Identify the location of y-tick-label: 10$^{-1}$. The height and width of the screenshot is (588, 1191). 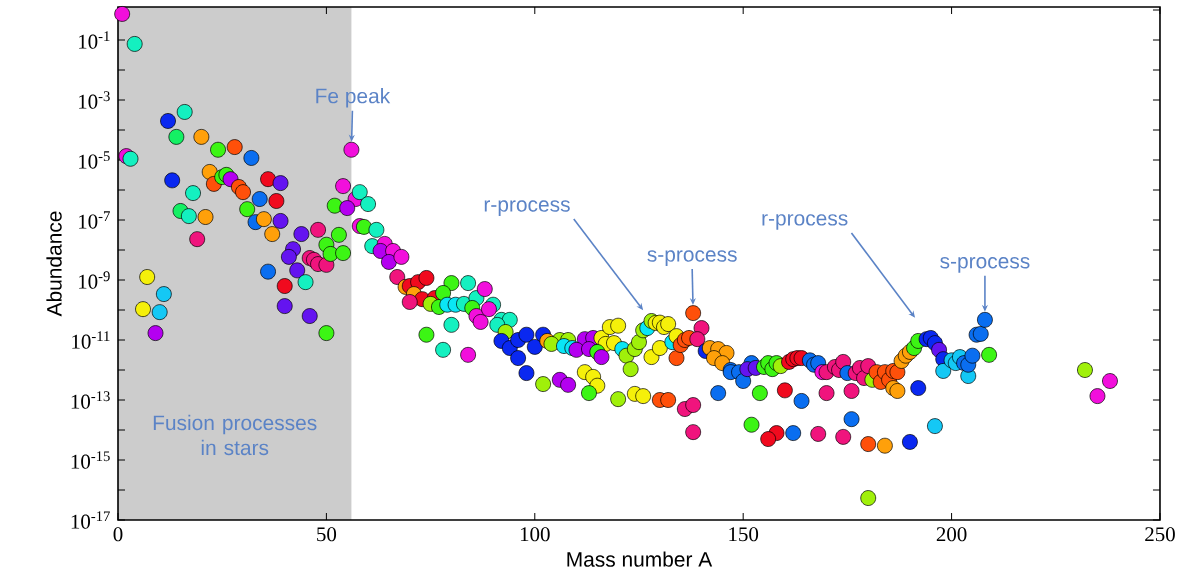
(94, 40).